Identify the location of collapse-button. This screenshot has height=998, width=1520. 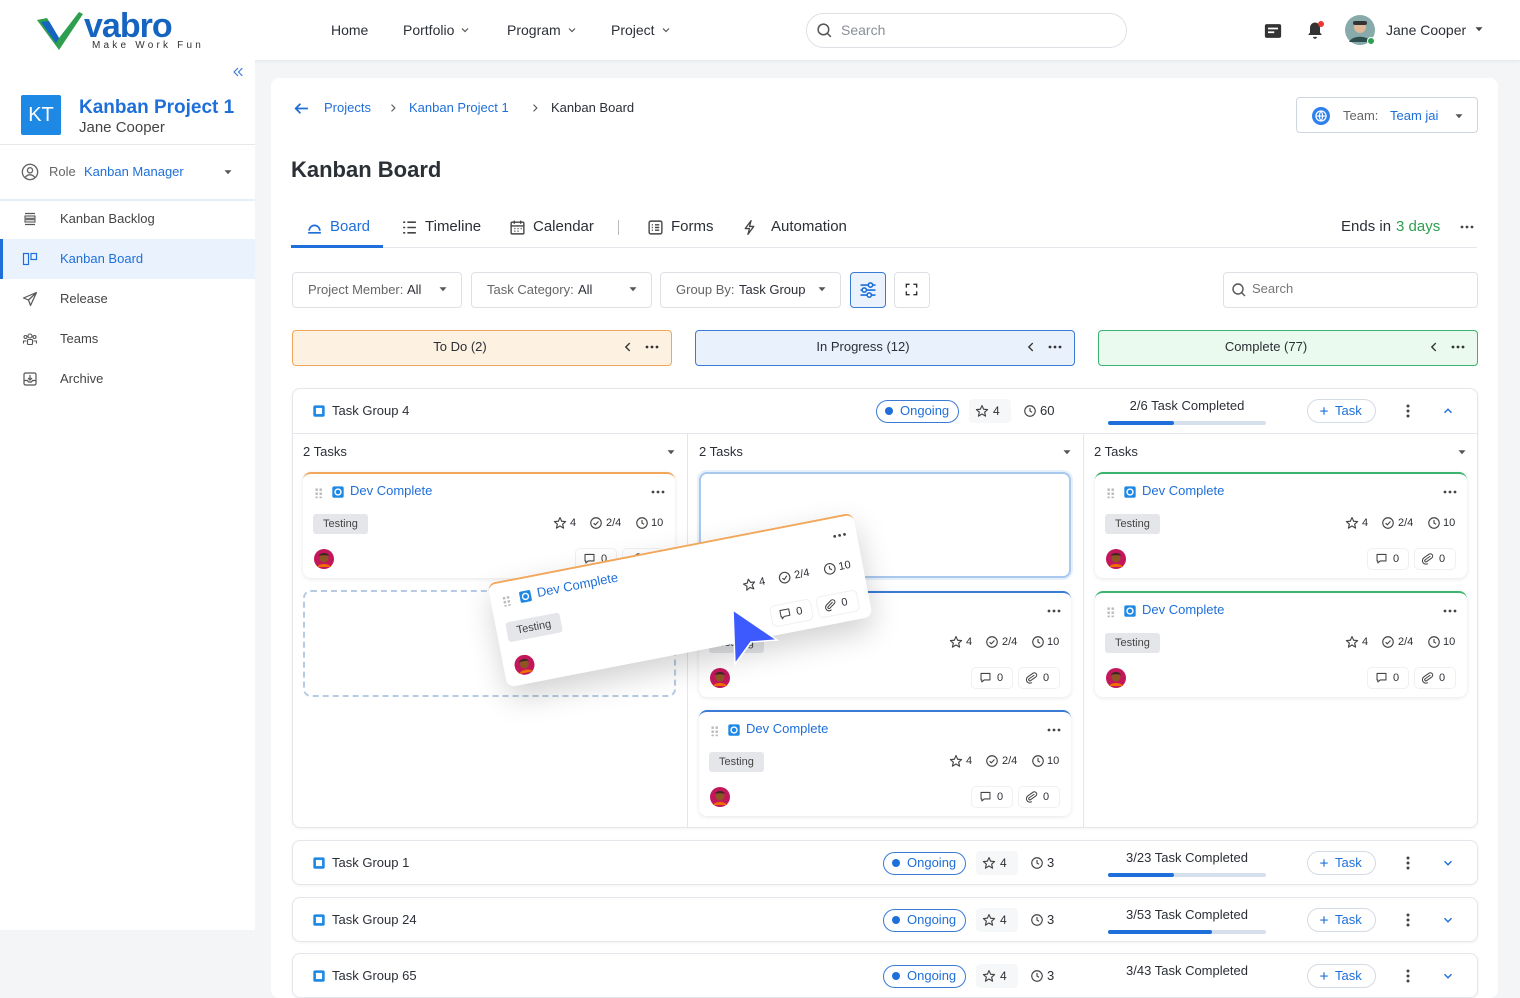
(238, 72).